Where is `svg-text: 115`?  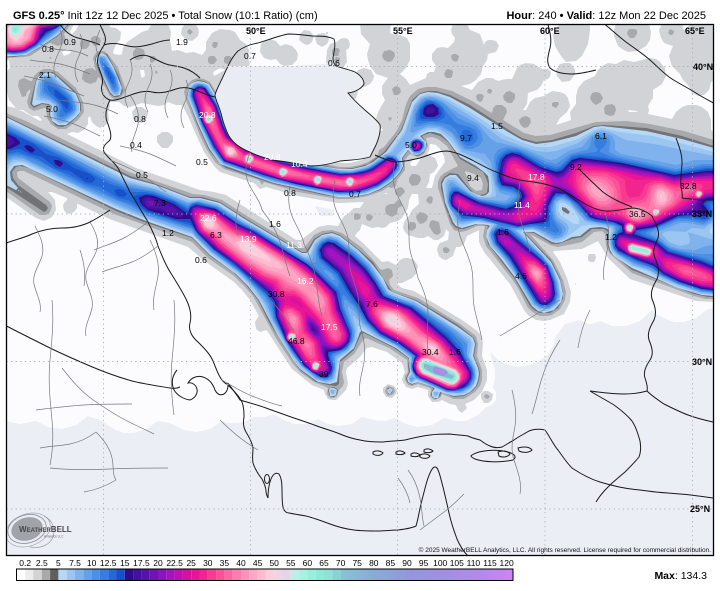
svg-text: 115 is located at coordinates (490, 563).